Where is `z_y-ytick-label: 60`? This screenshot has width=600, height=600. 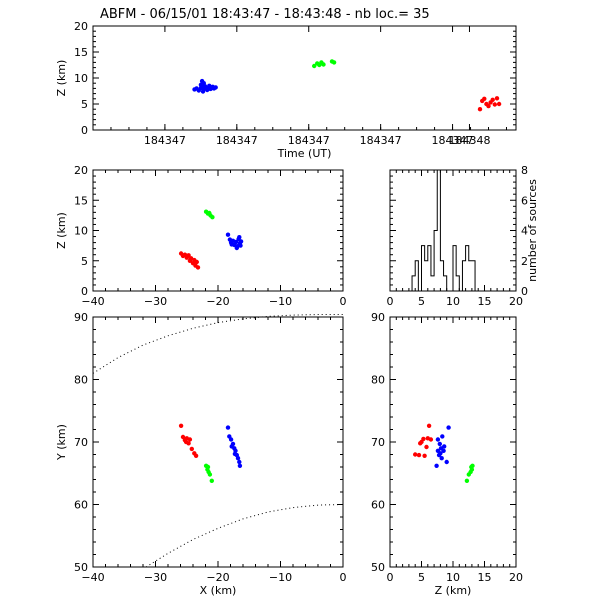 z_y-ytick-label: 60 is located at coordinates (378, 505).